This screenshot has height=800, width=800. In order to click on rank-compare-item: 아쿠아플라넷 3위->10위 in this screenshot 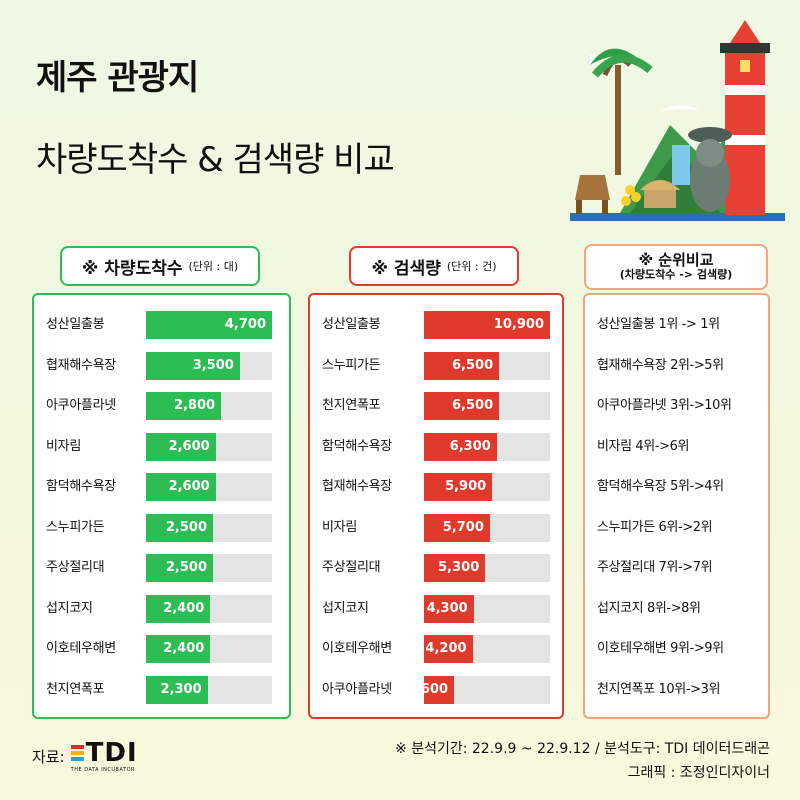, I will do `click(664, 405)`.